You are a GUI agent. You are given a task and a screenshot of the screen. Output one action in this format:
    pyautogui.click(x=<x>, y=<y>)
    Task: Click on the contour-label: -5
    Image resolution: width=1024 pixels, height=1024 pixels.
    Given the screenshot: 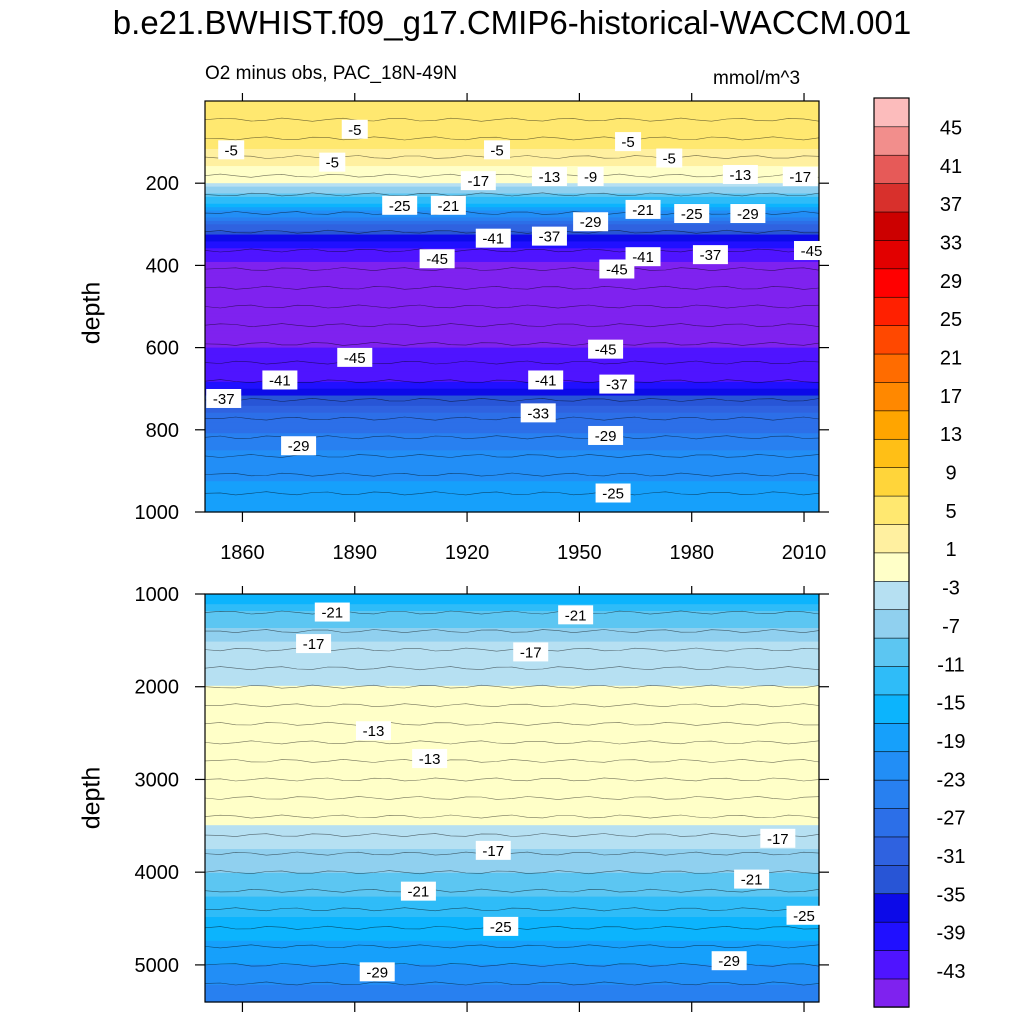 What is the action you would take?
    pyautogui.click(x=354, y=130)
    